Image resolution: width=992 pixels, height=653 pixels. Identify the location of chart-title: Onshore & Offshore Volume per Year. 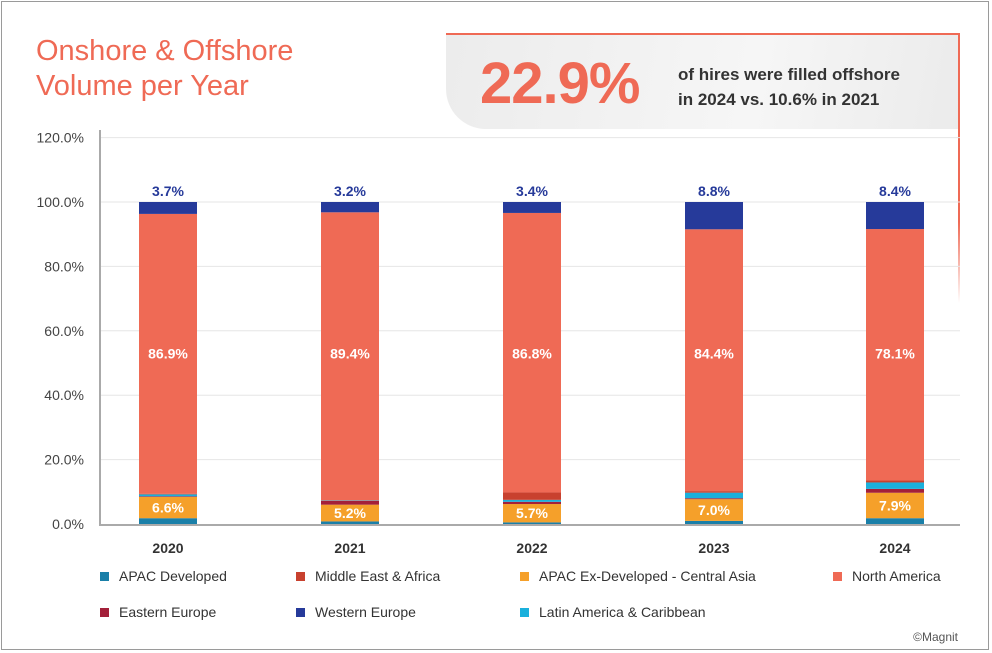
(164, 69).